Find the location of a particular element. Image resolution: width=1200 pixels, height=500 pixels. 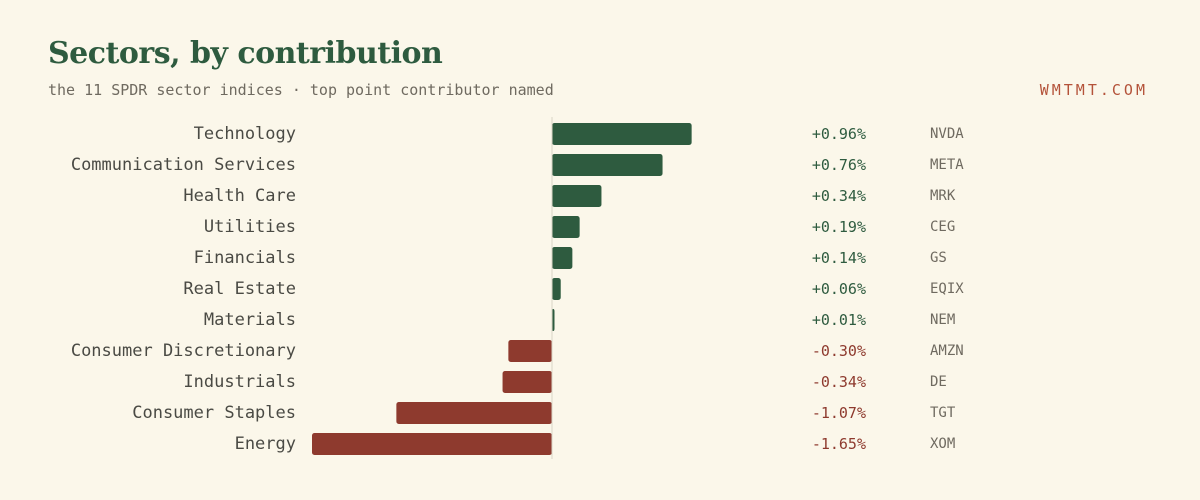

chart-title: Sectors, by contribution is located at coordinates (245, 53).